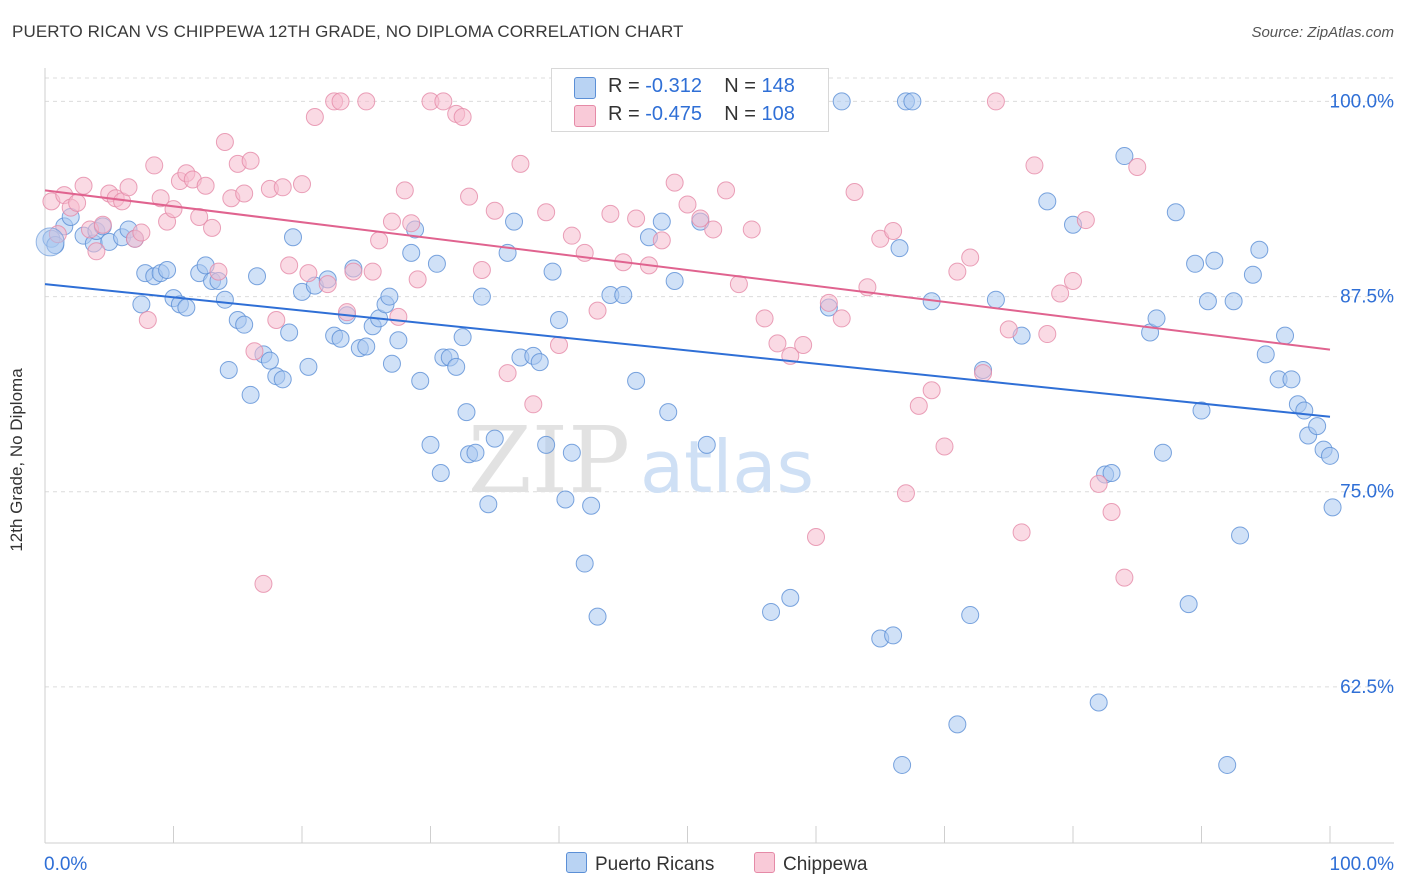 The height and width of the screenshot is (892, 1406). Describe the element at coordinates (1362, 394) in the screenshot. I see `y-tick-labels: 100.0% 87.5% 75.0% 62.5%` at that location.